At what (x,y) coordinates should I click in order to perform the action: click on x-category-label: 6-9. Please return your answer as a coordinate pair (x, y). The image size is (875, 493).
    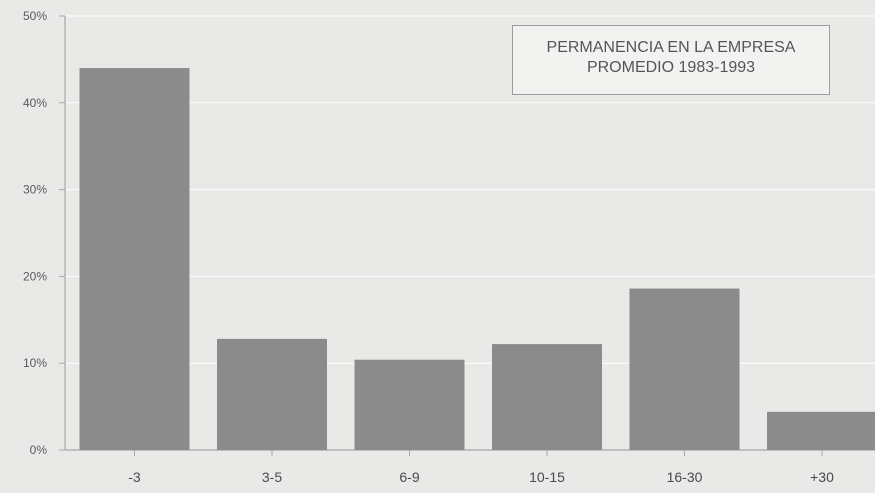
    Looking at the image, I should click on (409, 477).